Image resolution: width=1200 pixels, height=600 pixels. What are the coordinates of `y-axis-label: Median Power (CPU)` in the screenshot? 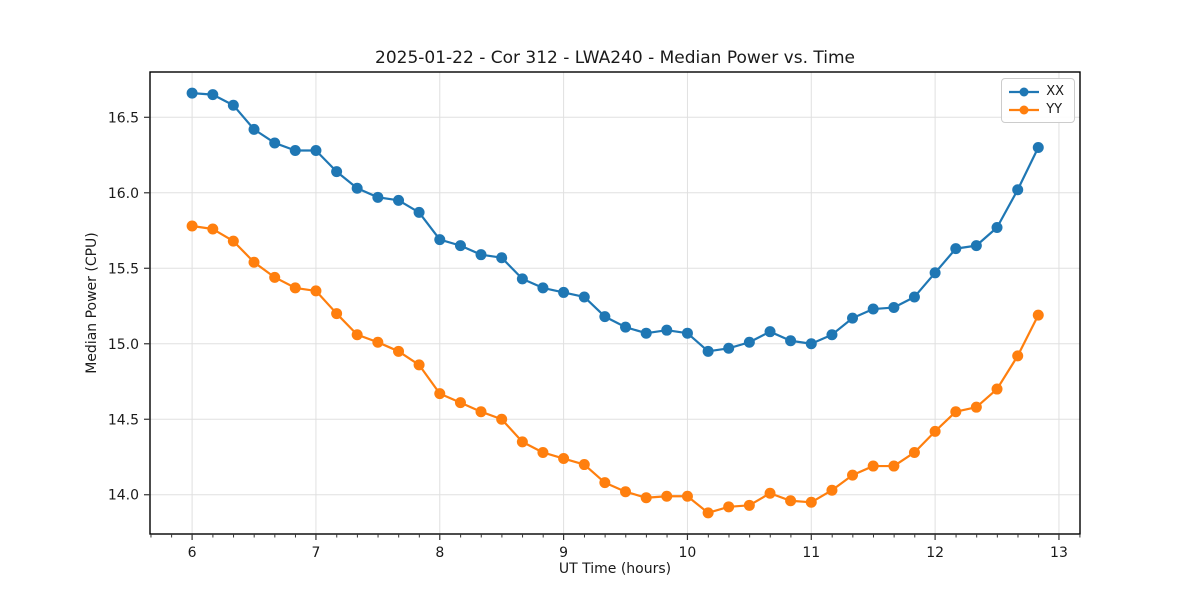 It's located at (92, 303).